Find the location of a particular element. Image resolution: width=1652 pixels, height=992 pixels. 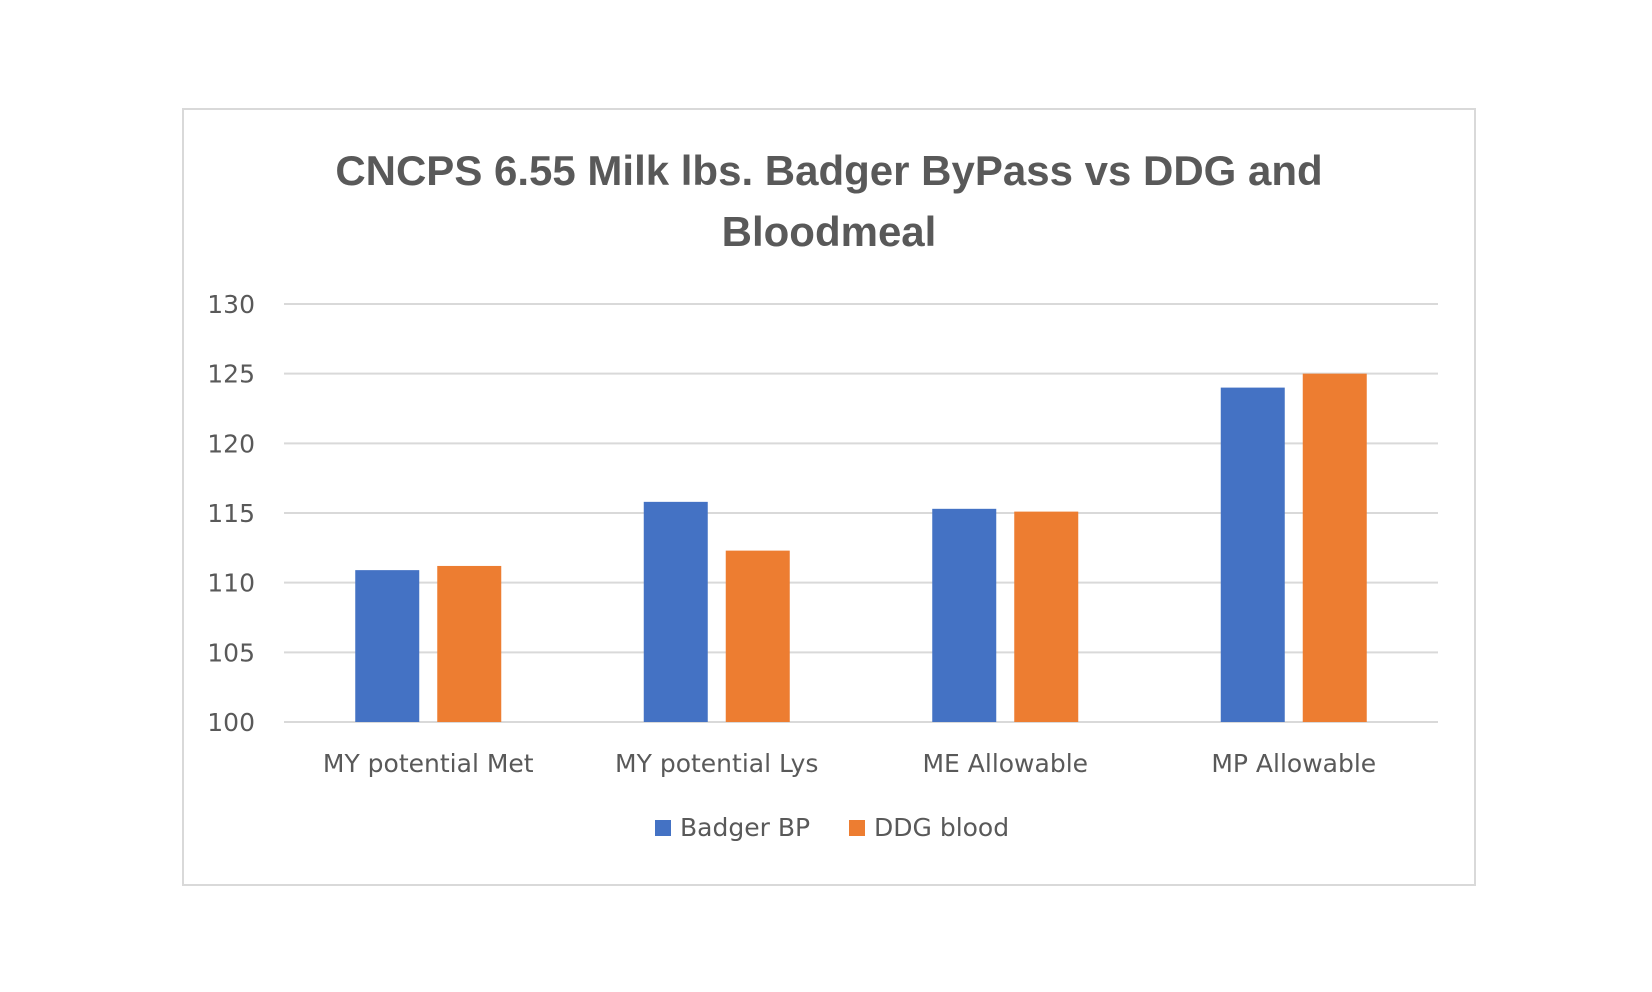

y-tick-label: 100 is located at coordinates (231, 722).